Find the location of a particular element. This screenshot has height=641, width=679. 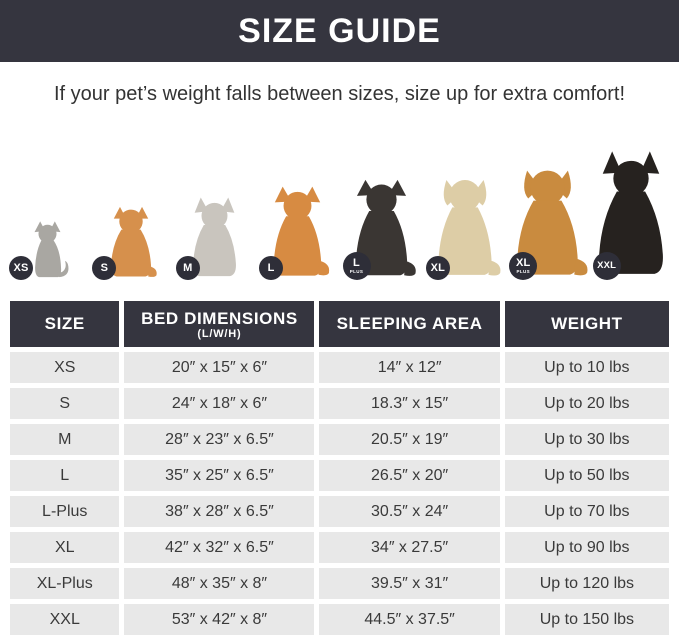

labrador-icon is located at coordinates (469, 228).